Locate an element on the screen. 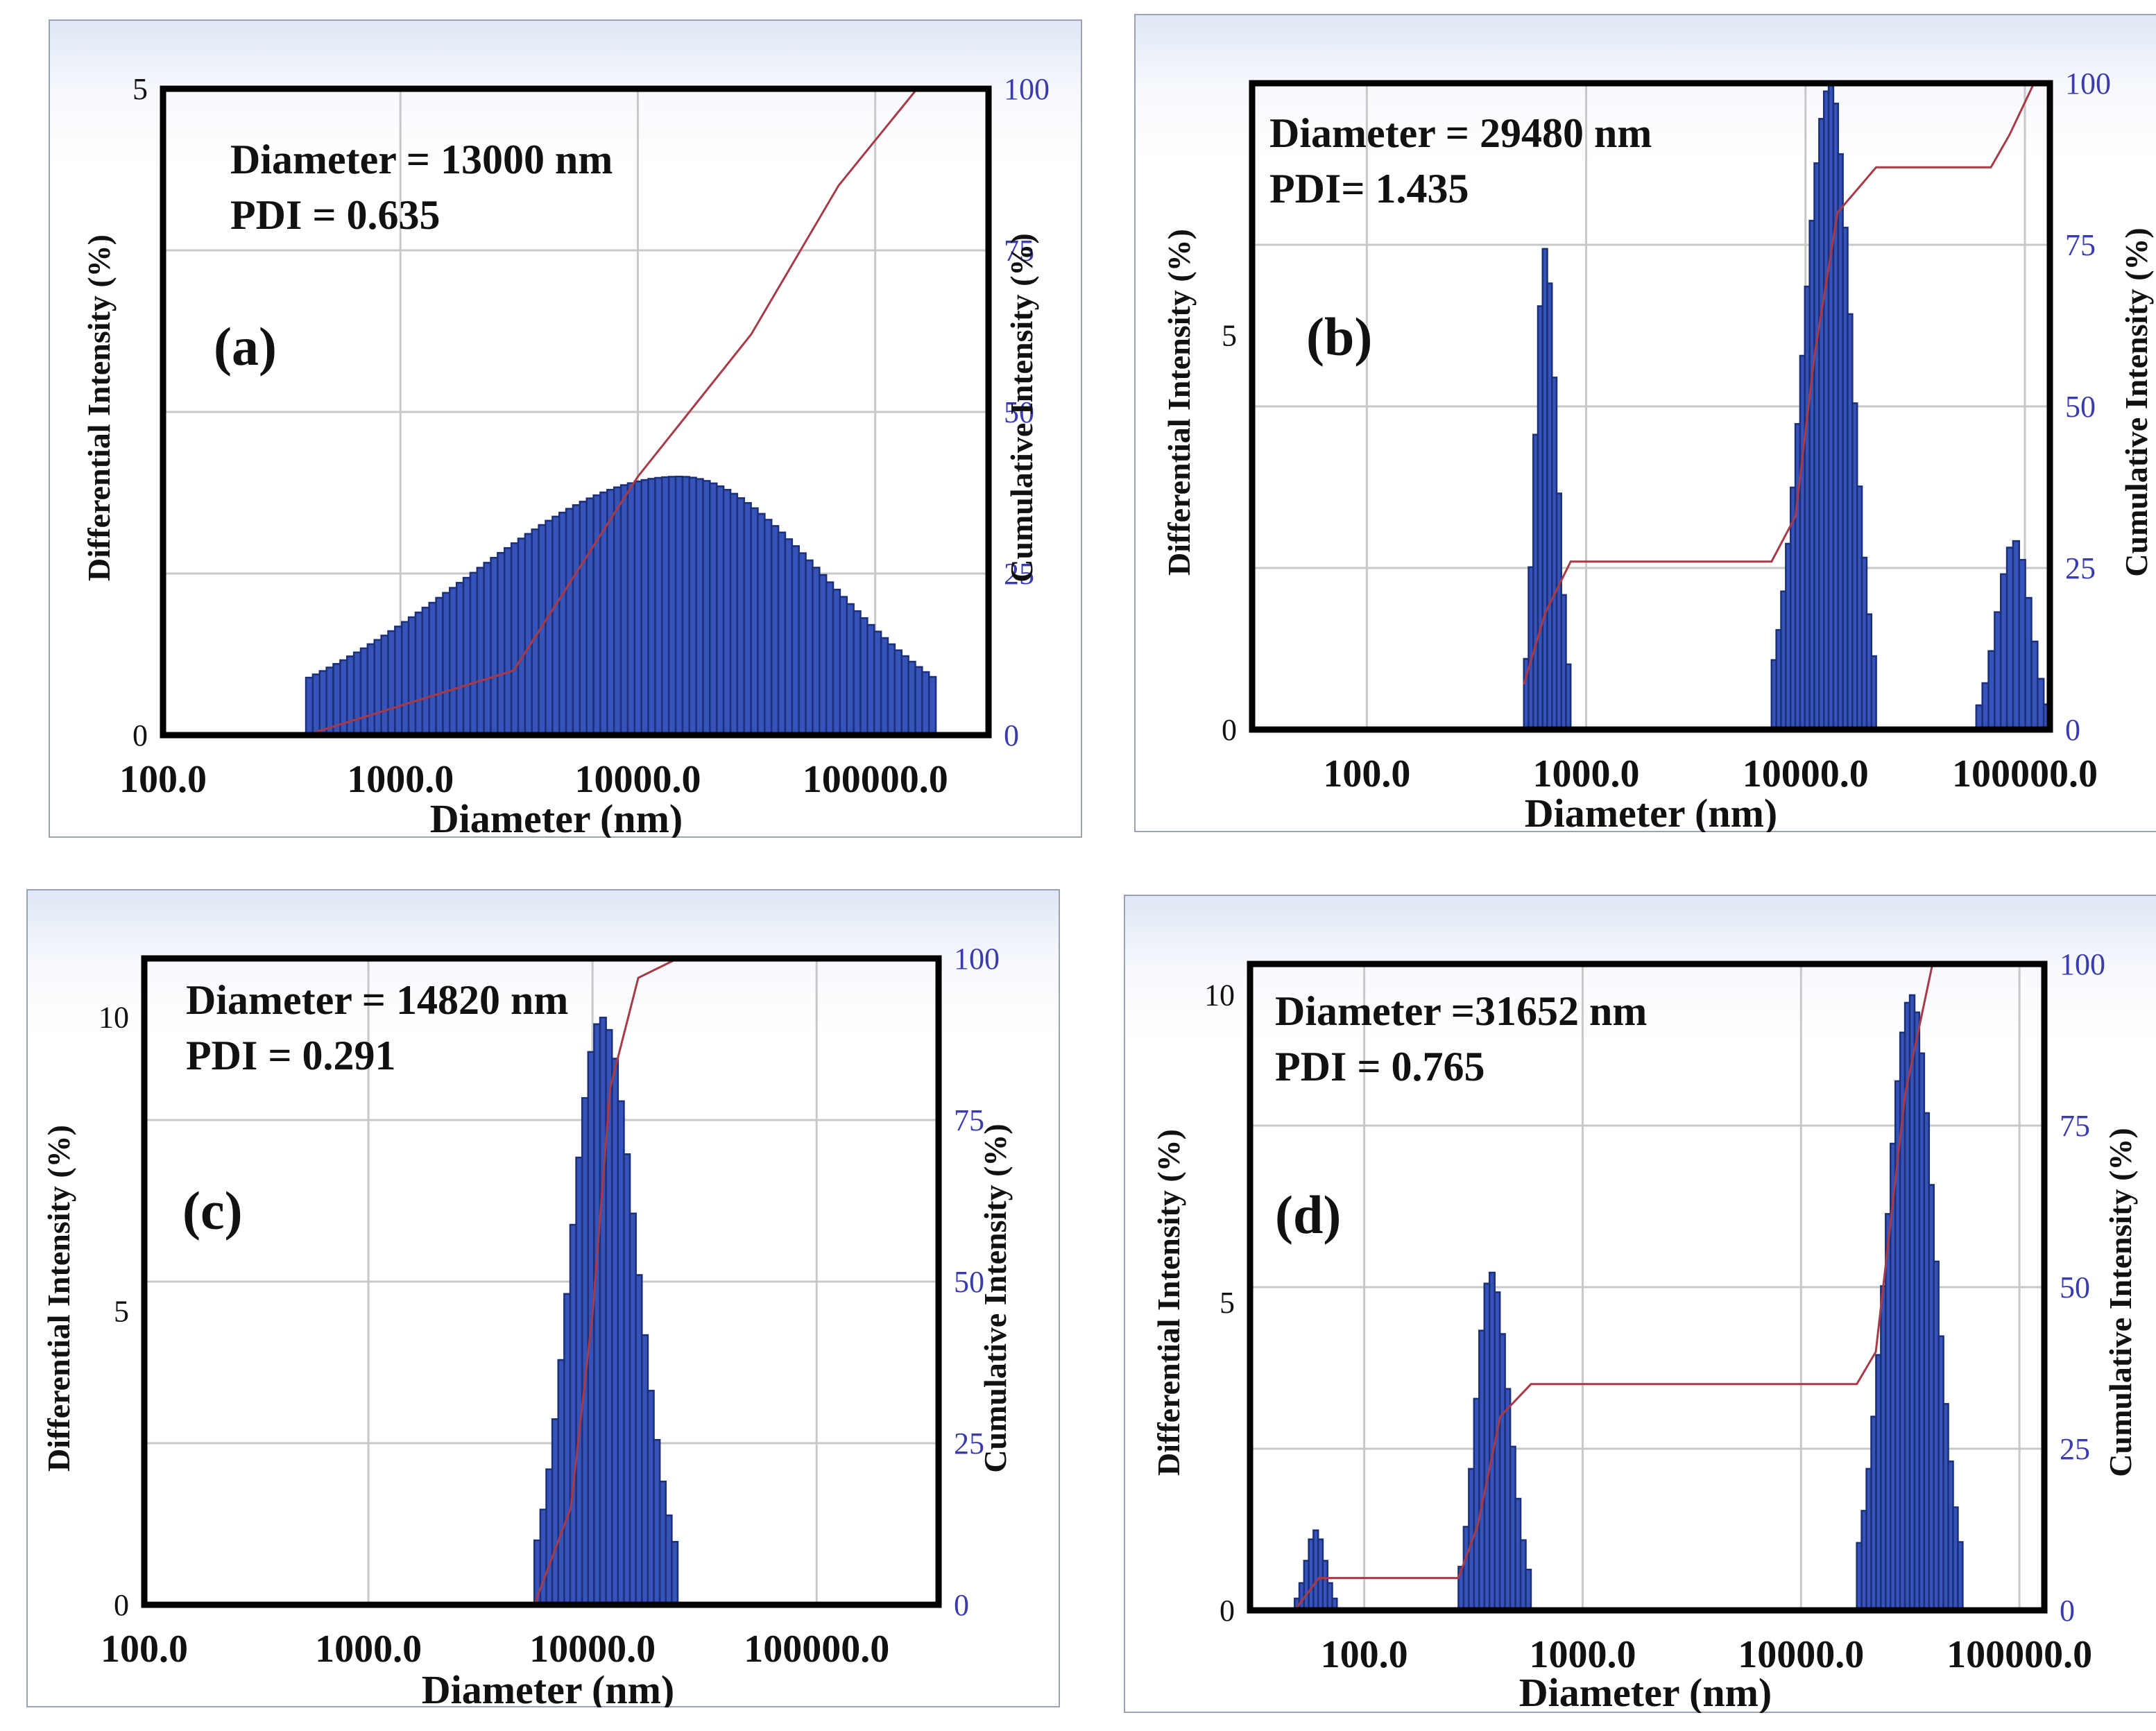 This screenshot has width=2156, height=1731. y-tick-label: 0 is located at coordinates (121, 1605).